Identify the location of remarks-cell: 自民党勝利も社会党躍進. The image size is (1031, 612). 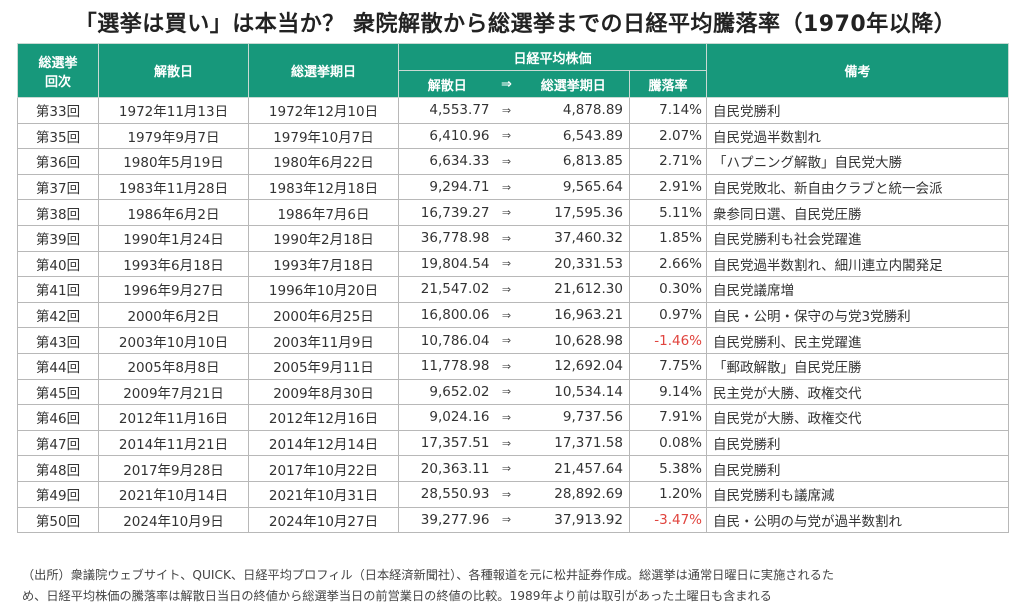
(858, 238).